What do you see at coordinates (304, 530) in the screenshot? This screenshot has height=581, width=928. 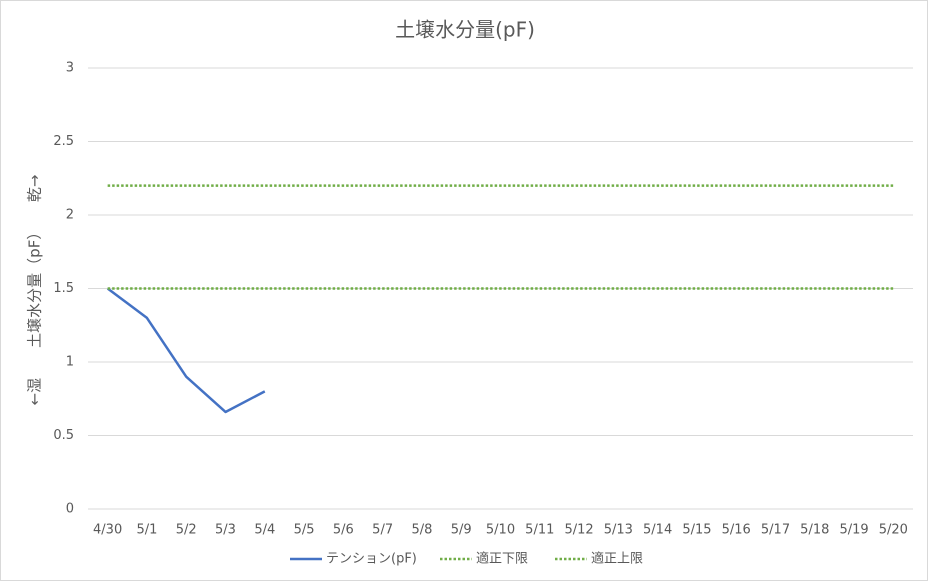 I see `x-tick-label: 5/5` at bounding box center [304, 530].